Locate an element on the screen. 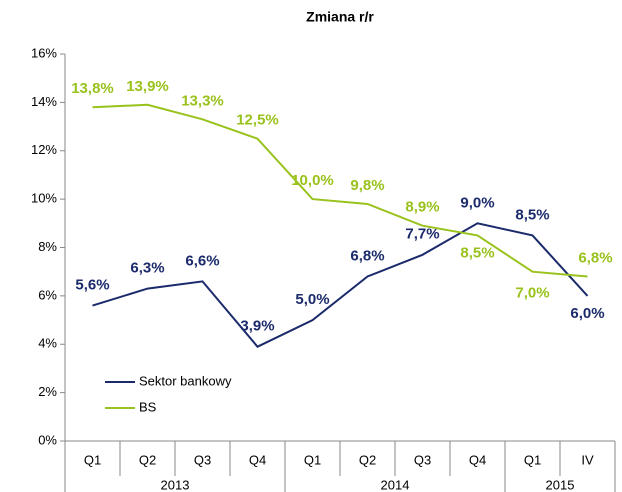 The width and height of the screenshot is (622, 492). data-label: 9,8% is located at coordinates (367, 185).